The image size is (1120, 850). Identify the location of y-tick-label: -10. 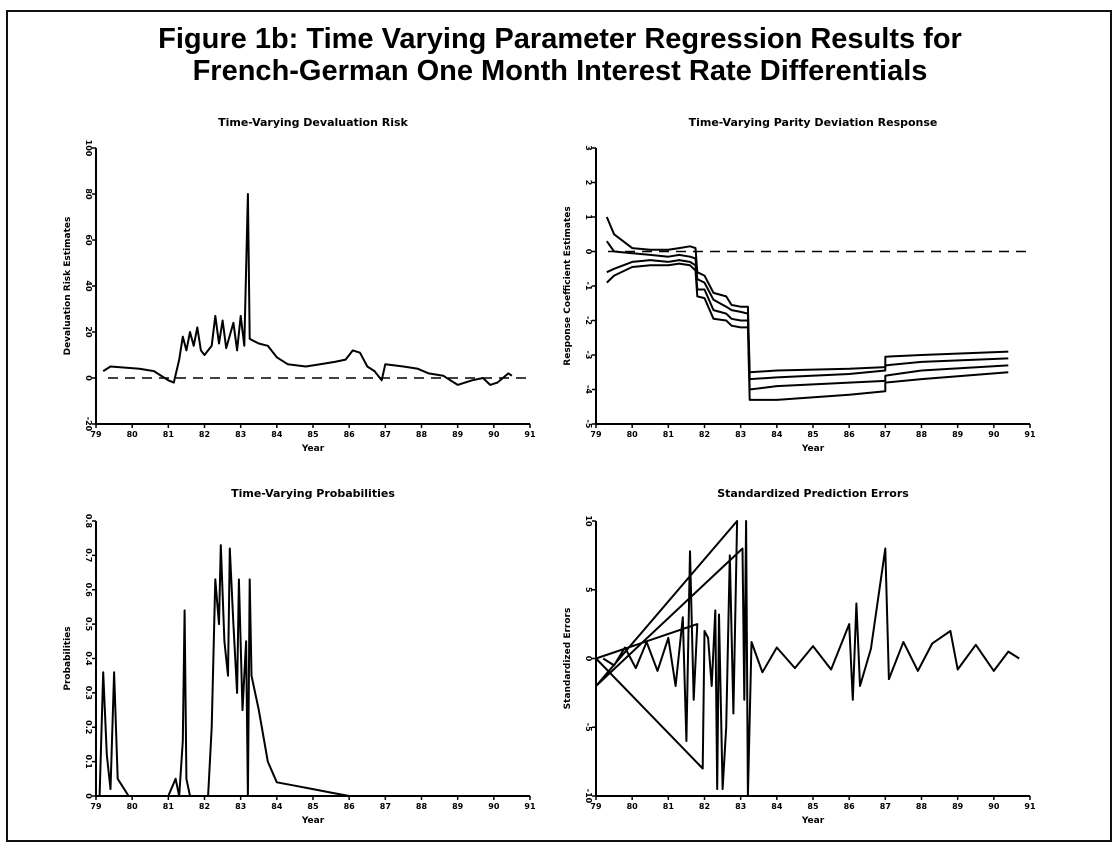
(588, 796).